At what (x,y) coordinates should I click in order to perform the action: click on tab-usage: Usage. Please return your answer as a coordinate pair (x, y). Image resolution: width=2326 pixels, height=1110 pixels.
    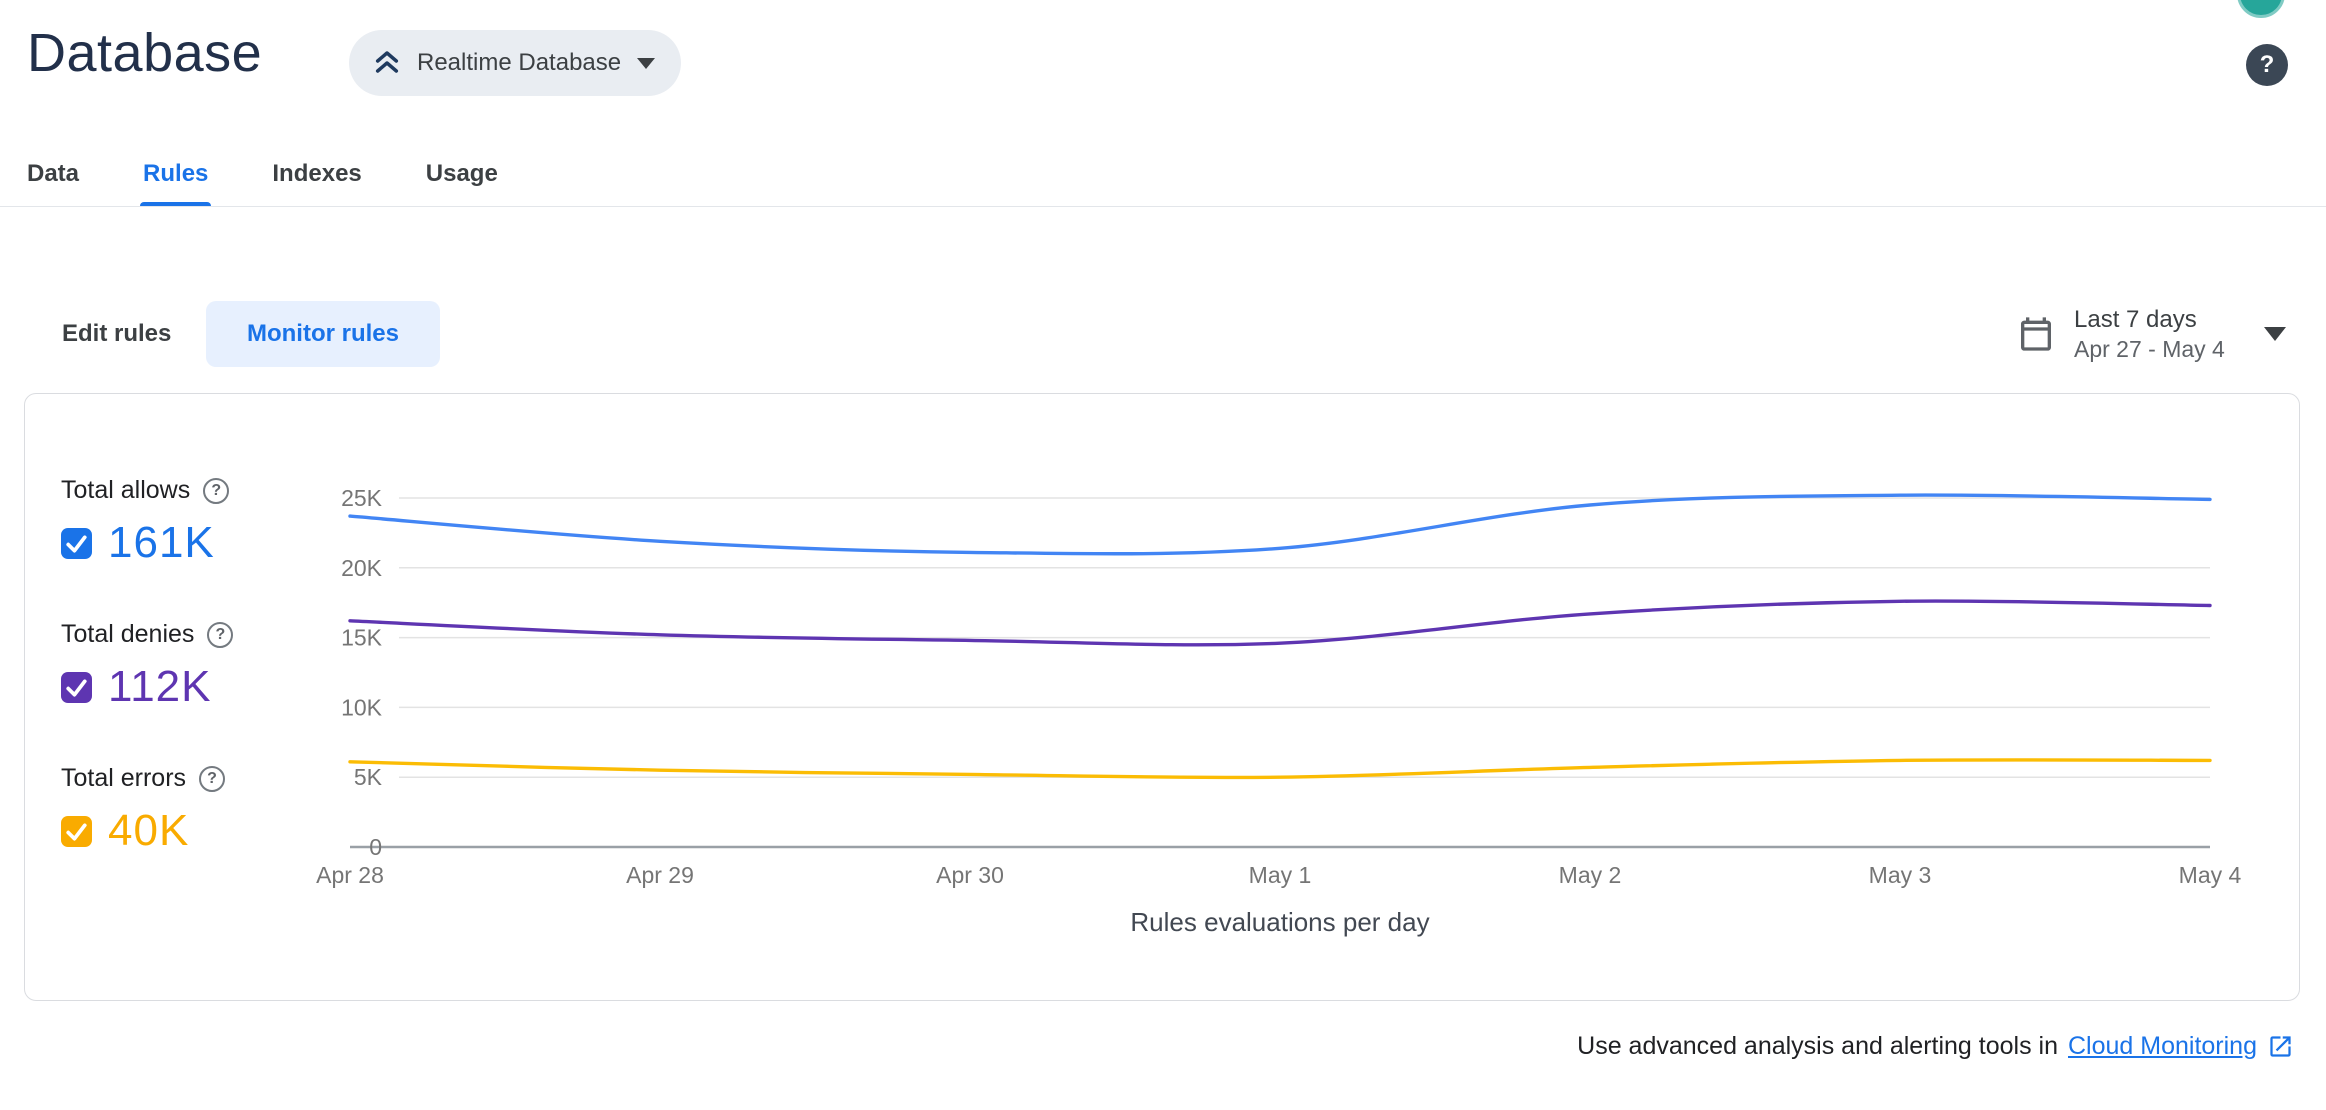
    Looking at the image, I should click on (461, 173).